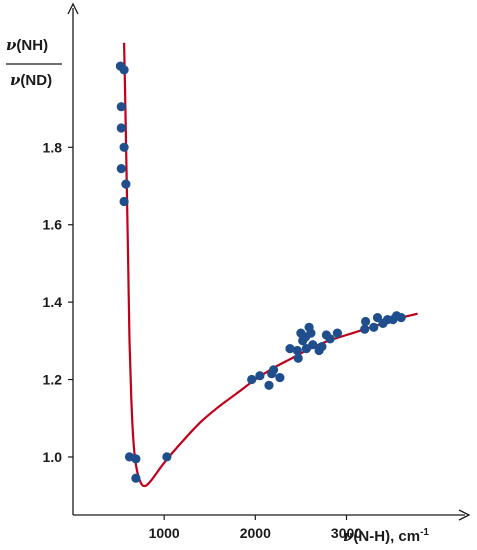 This screenshot has width=477, height=550. What do you see at coordinates (53, 380) in the screenshot?
I see `y-tick-label: 1.2` at bounding box center [53, 380].